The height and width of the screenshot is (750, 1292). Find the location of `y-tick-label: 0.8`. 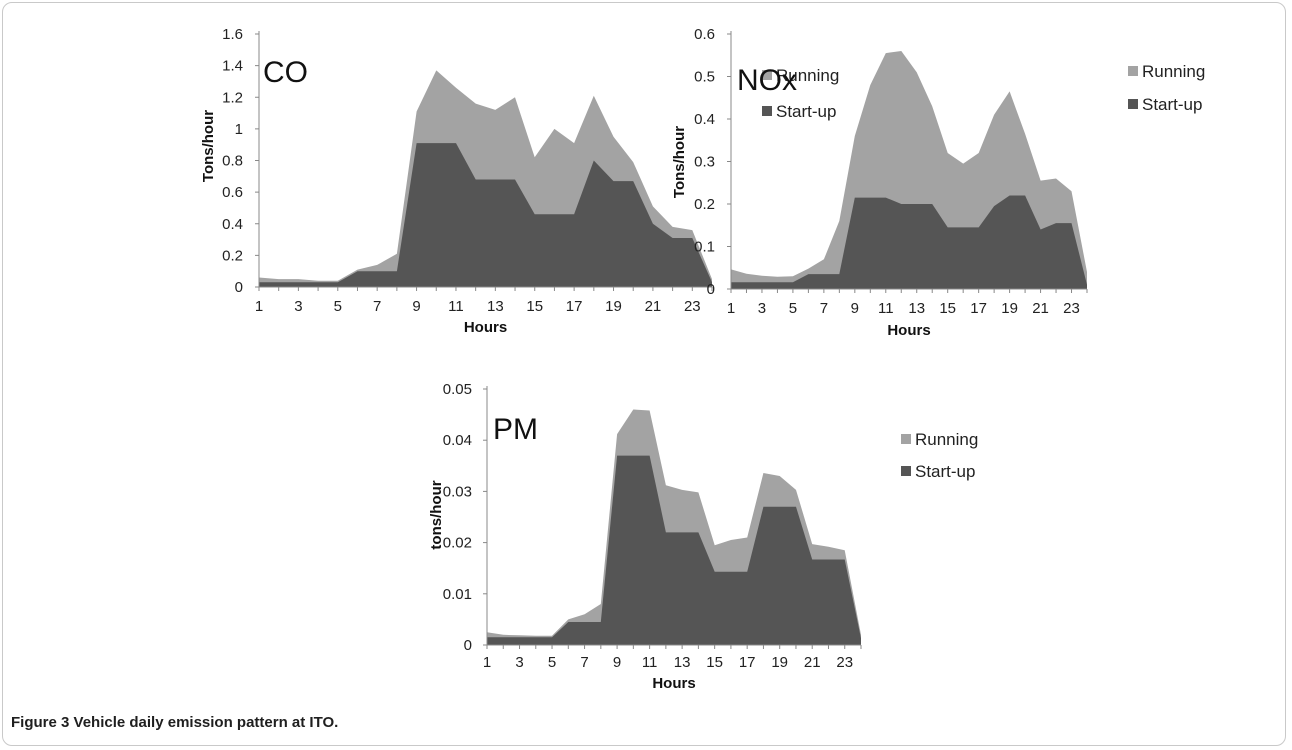

y-tick-label: 0.8 is located at coordinates (232, 161).